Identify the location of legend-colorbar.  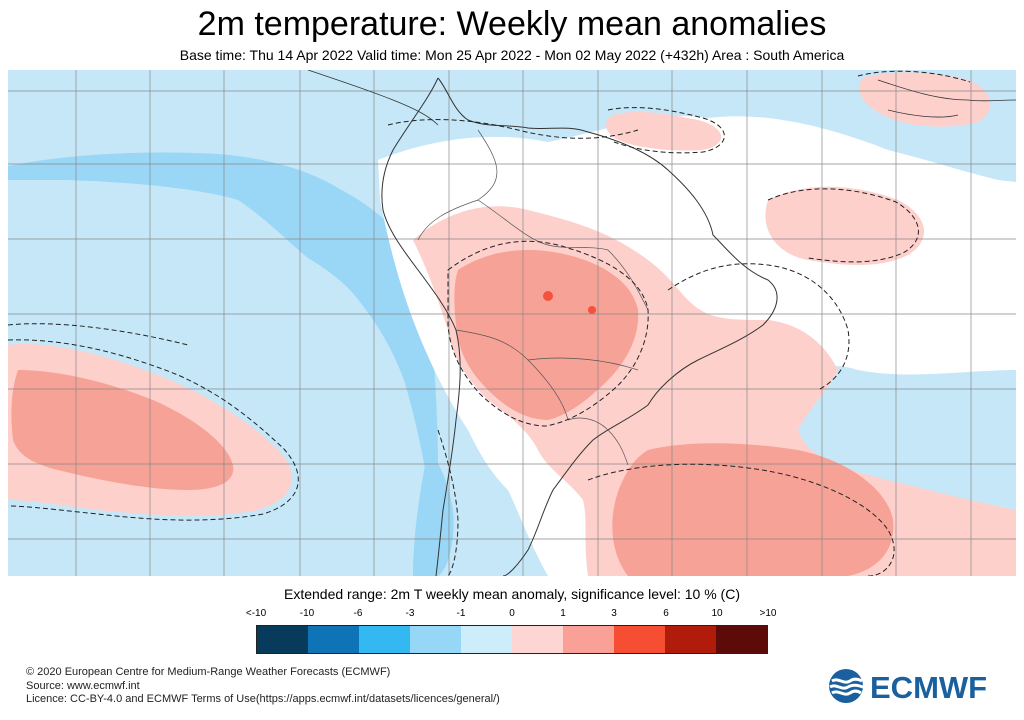
(512, 639).